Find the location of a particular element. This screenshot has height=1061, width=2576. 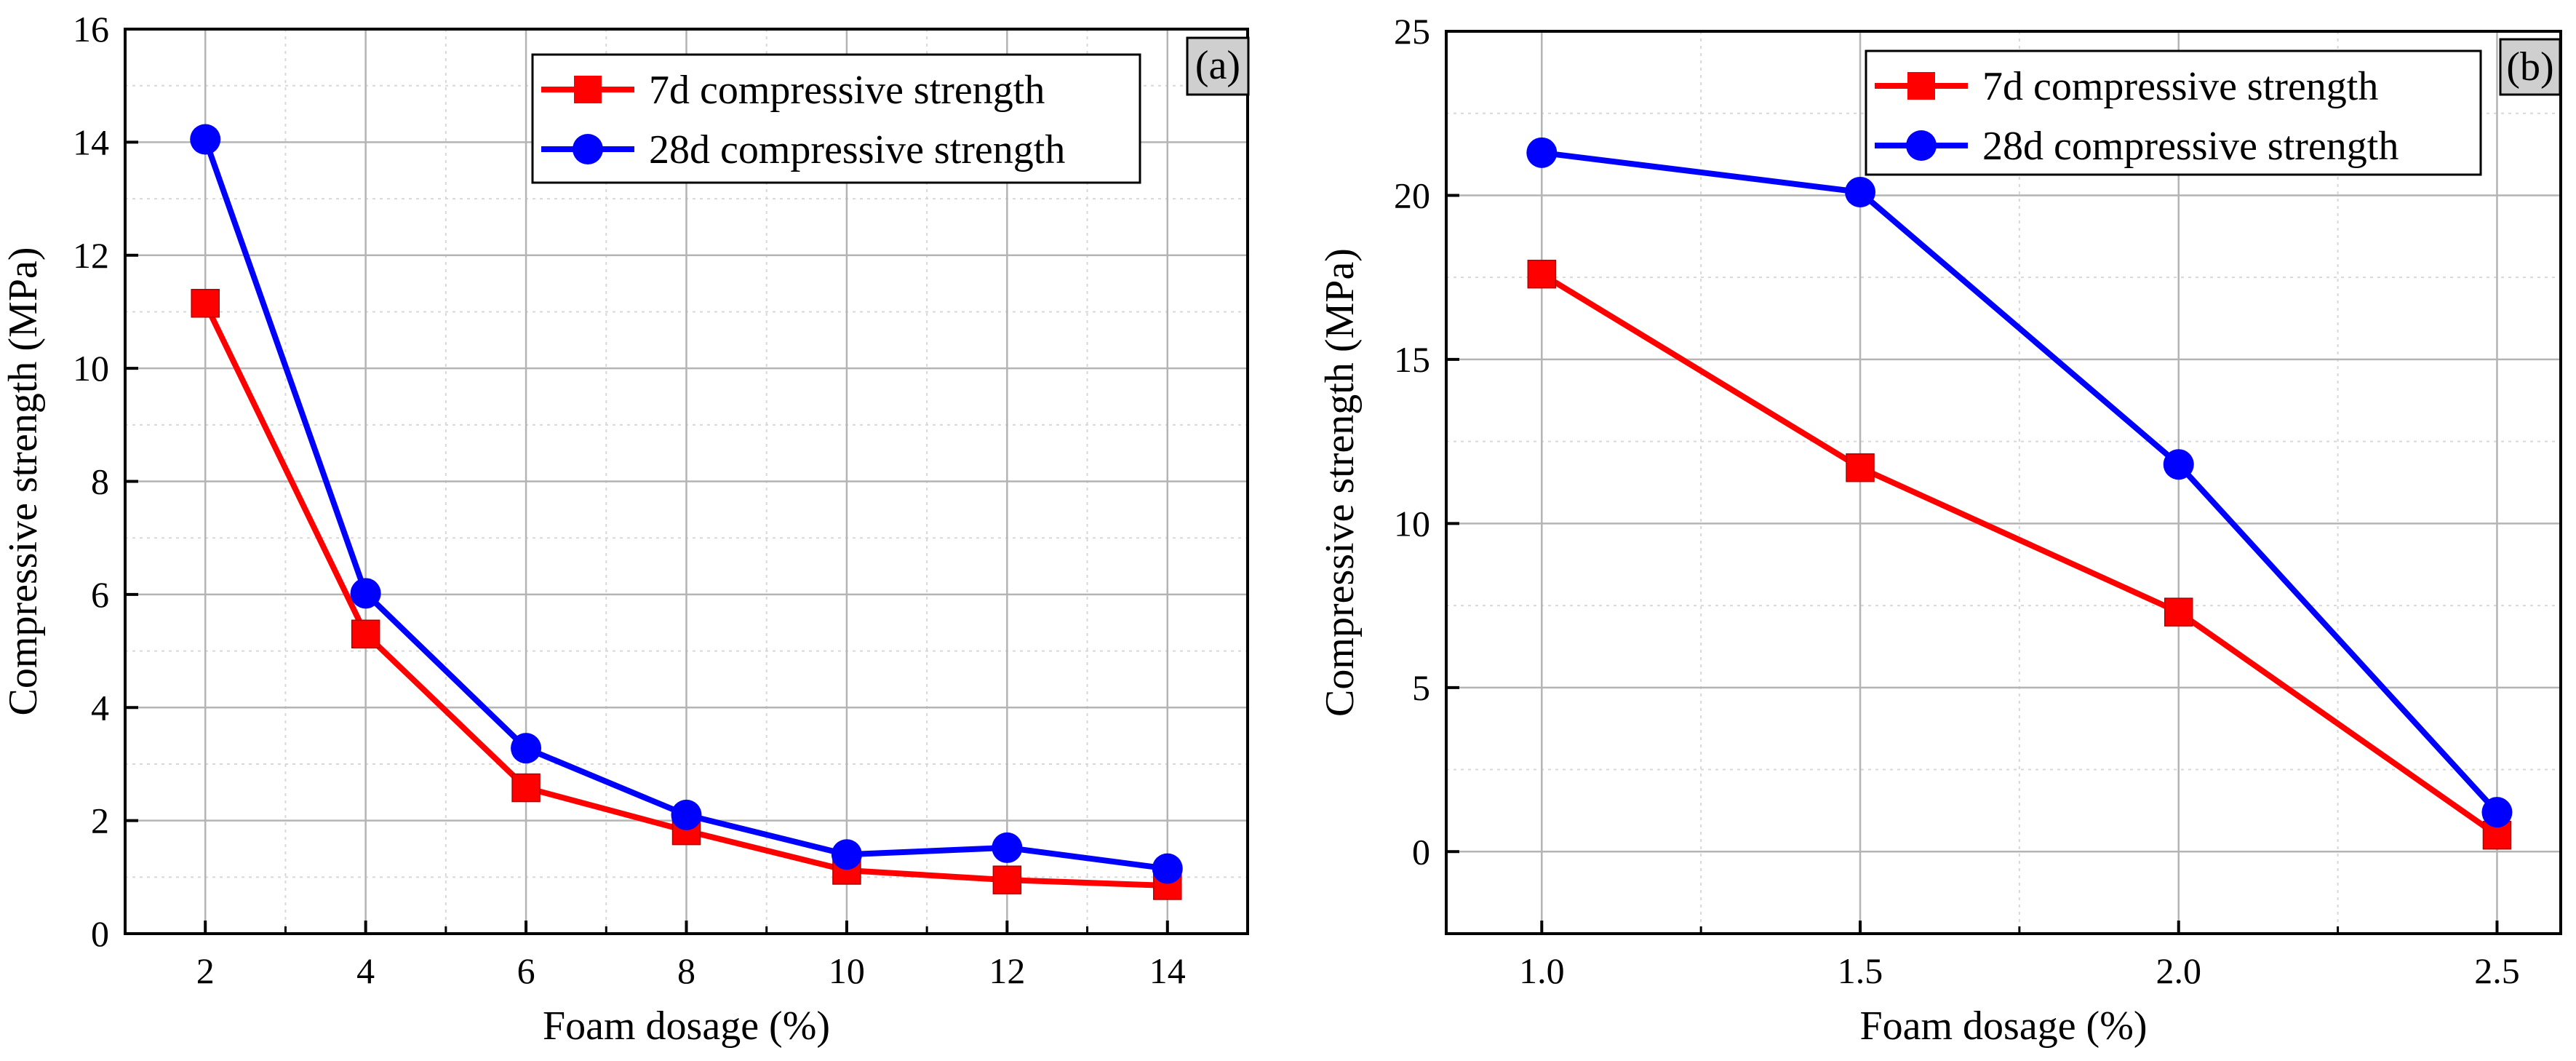

x-tick-label: 1.0 is located at coordinates (1542, 971).